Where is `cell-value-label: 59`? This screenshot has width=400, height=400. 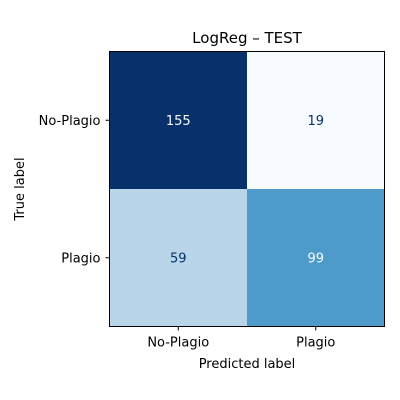
cell-value-label: 59 is located at coordinates (178, 258).